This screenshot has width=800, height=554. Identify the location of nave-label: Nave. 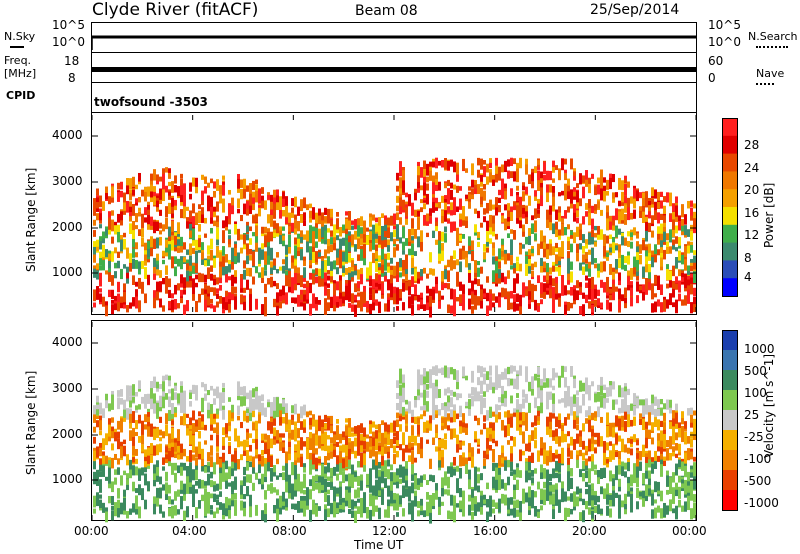
(770, 73).